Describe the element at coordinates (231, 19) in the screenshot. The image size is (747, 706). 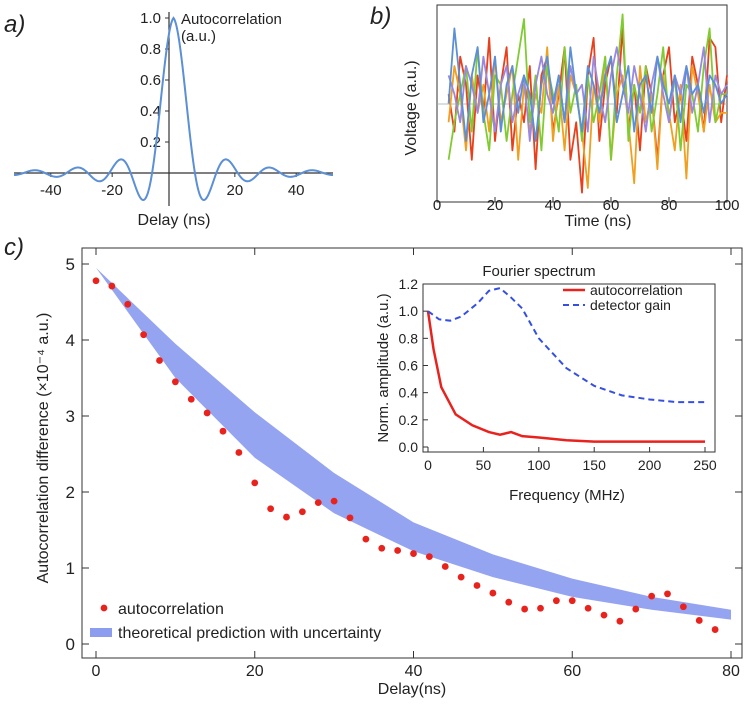
I see `panel-a-title: Autocorrelation` at that location.